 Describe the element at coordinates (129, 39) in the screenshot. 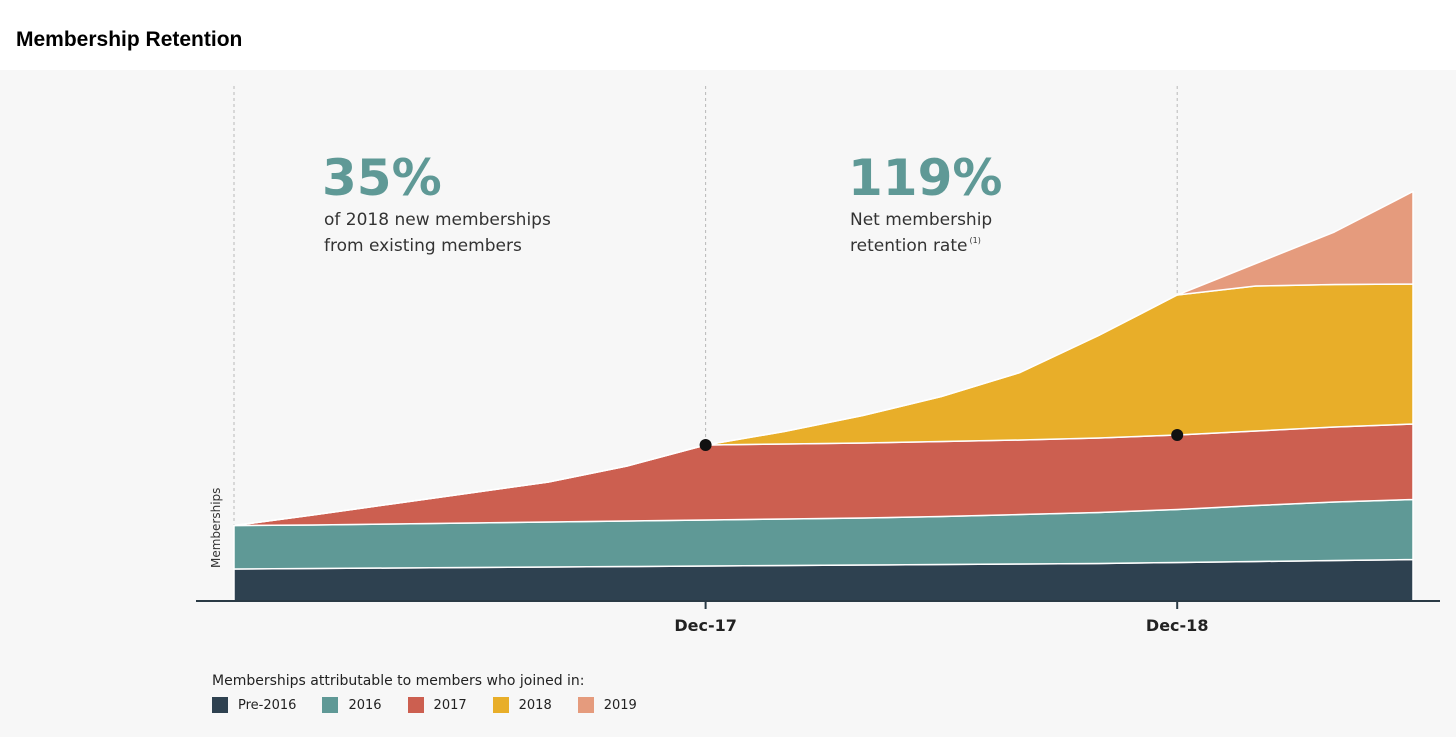

I see `page-title: Membership Retention` at that location.